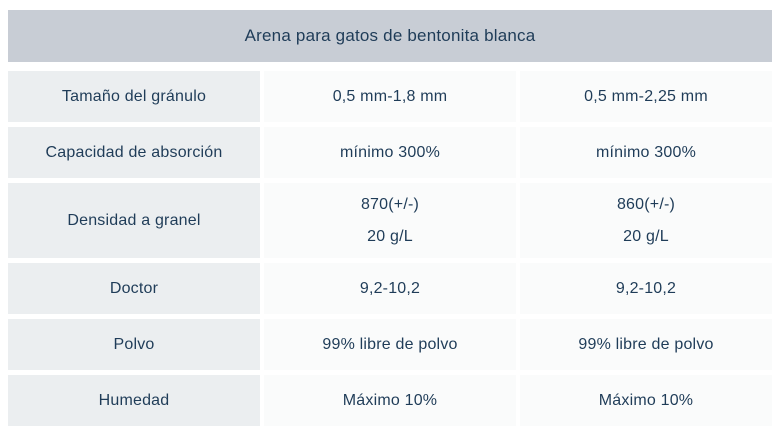 The height and width of the screenshot is (437, 780). Describe the element at coordinates (134, 400) in the screenshot. I see `row-label: Humedad` at that location.